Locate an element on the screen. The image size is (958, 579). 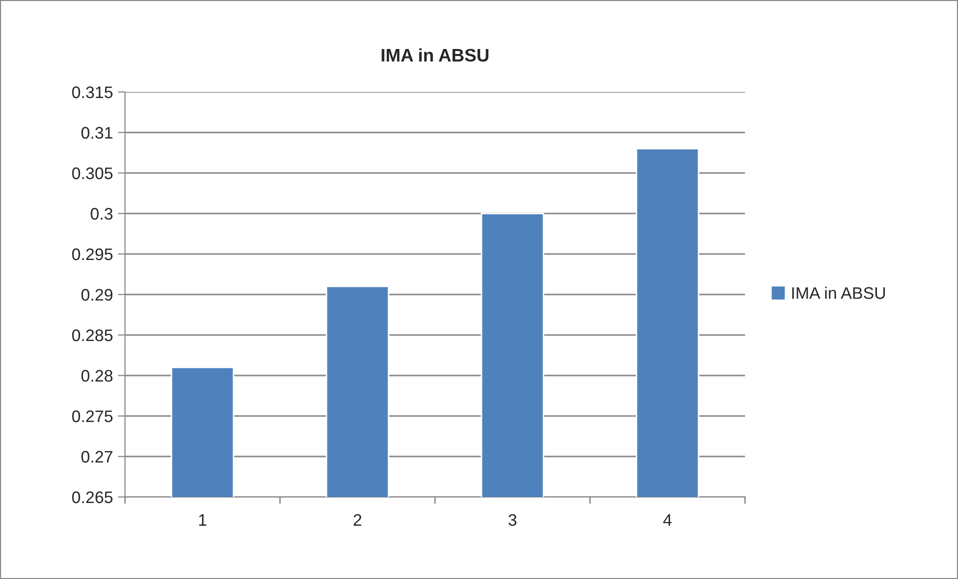
x-tick-label: 4 is located at coordinates (667, 520).